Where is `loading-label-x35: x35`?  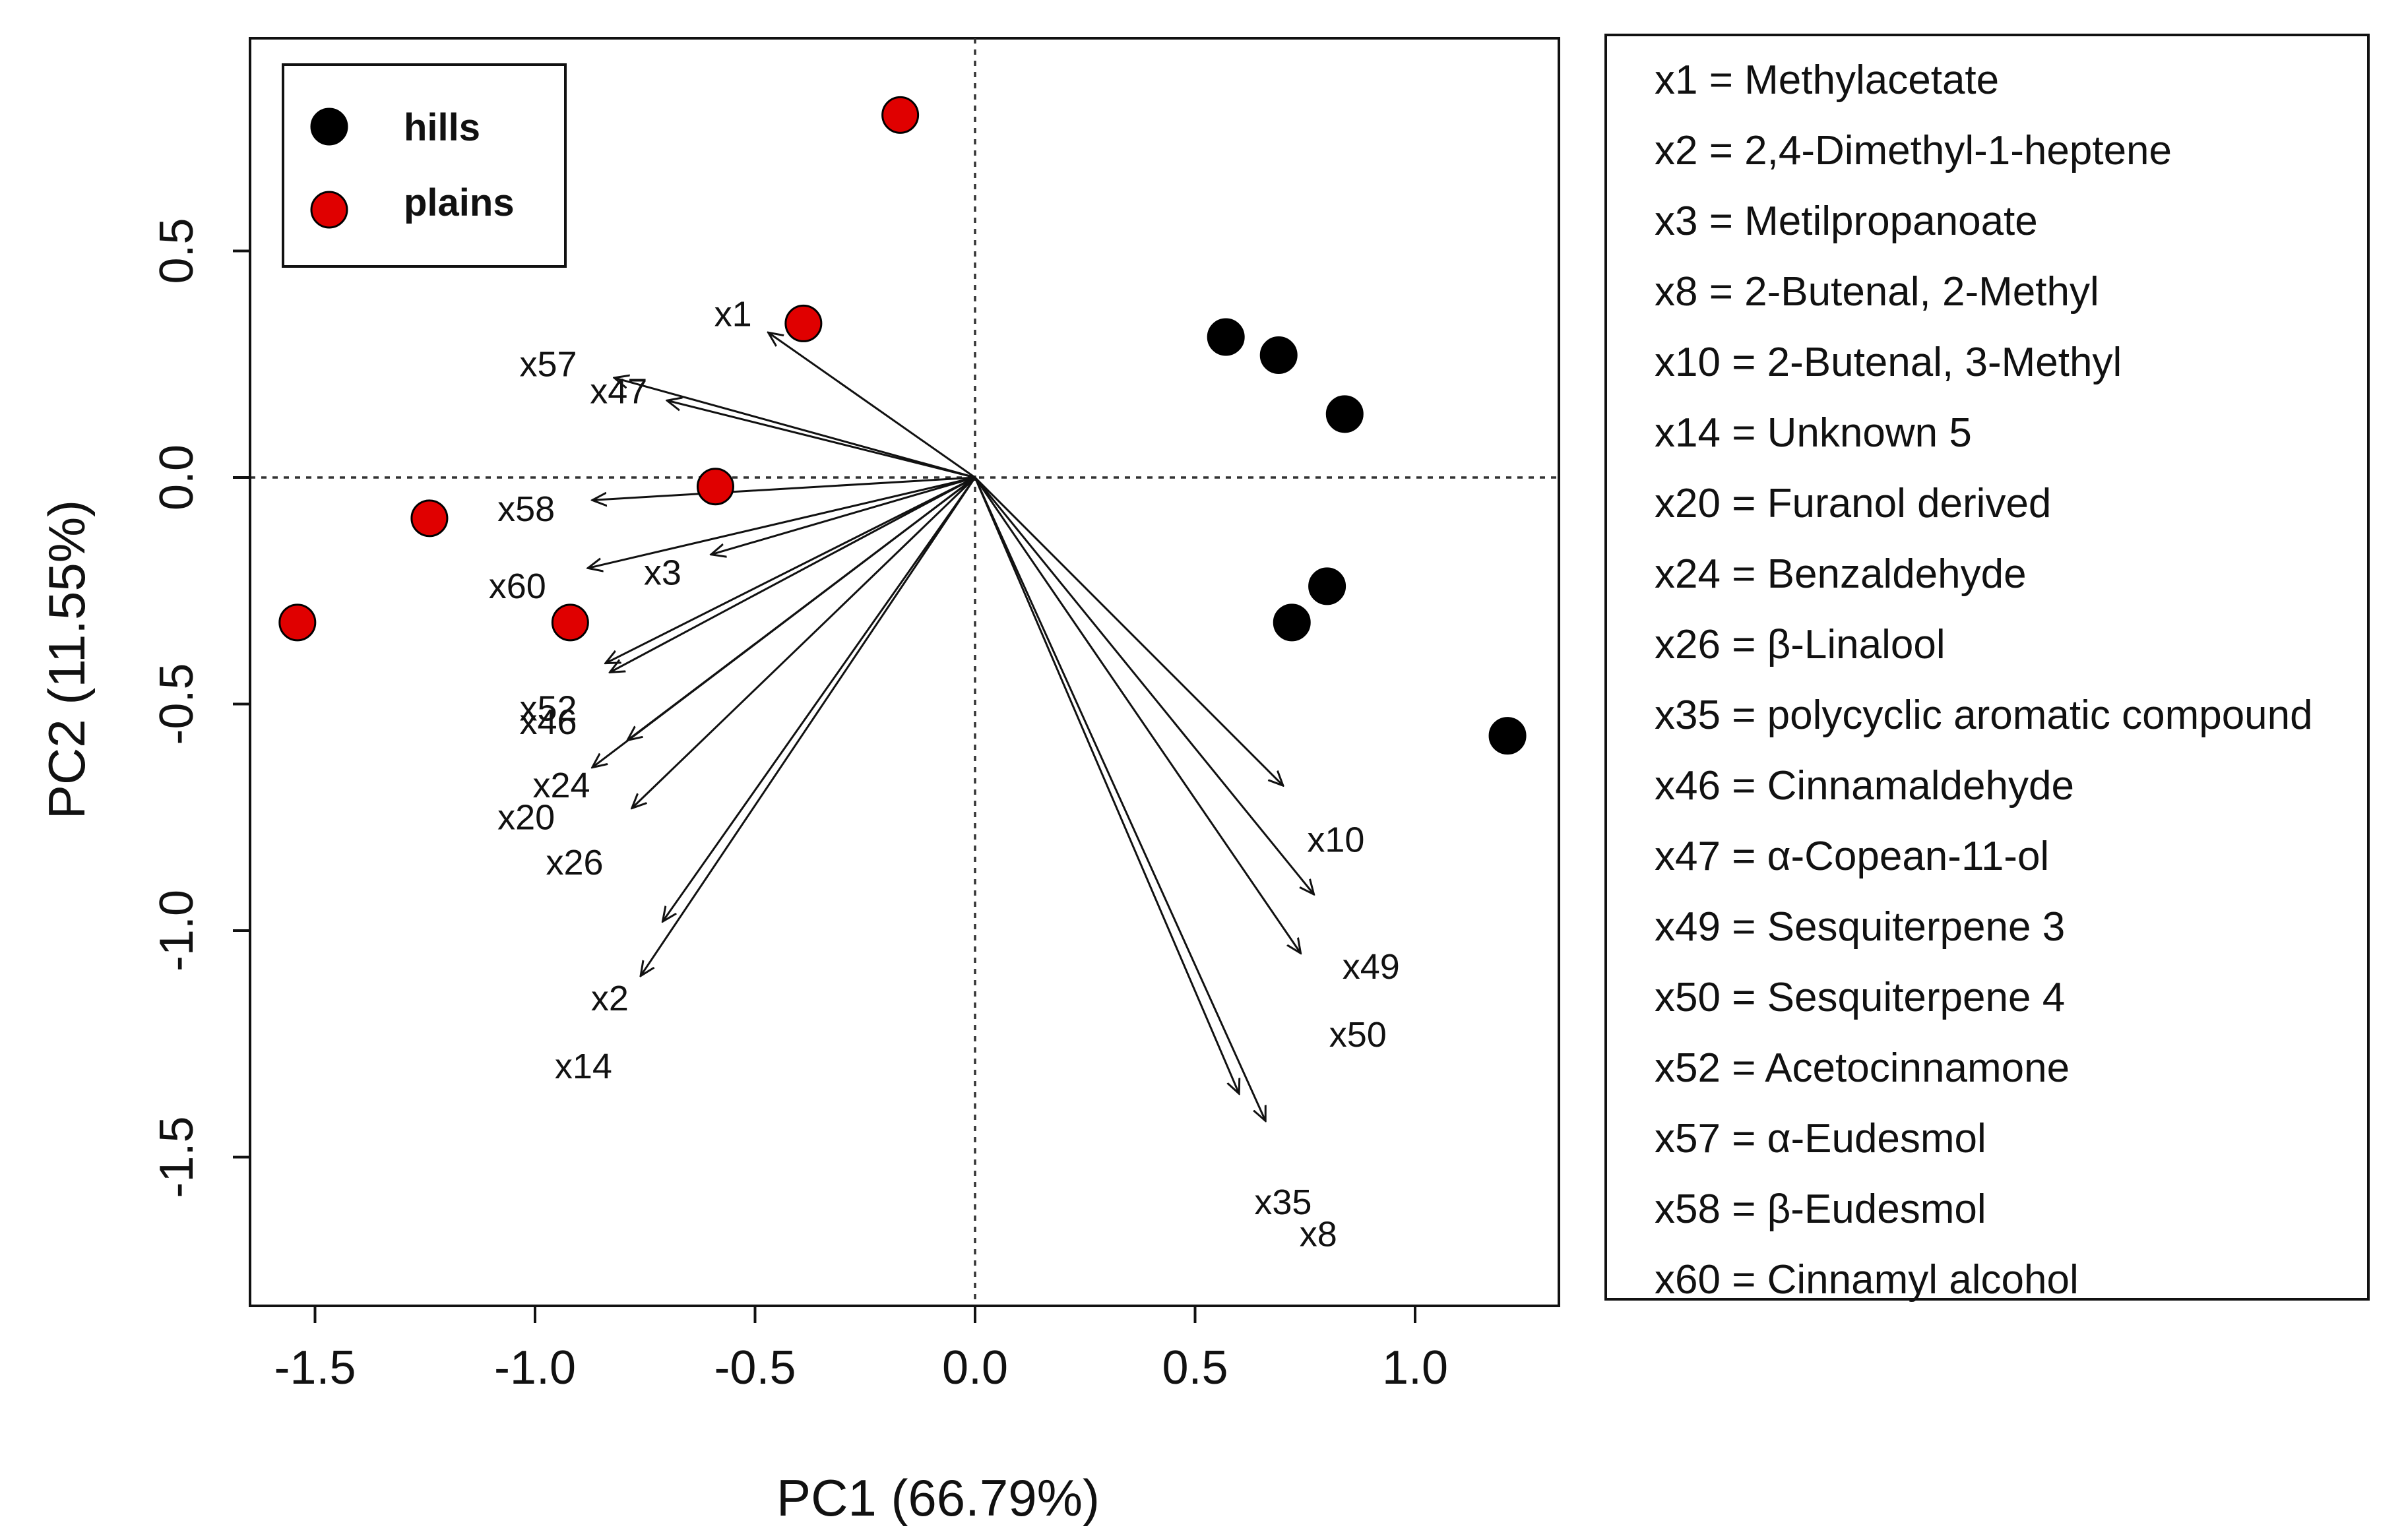
loading-label-x35: x35 is located at coordinates (1283, 1202).